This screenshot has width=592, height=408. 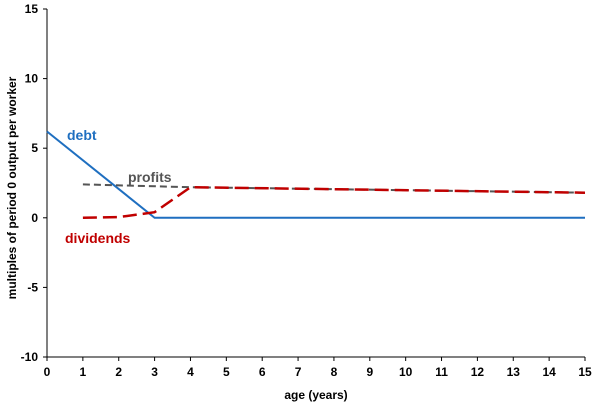 I want to click on y-tick-label: 5, so click(x=34, y=148).